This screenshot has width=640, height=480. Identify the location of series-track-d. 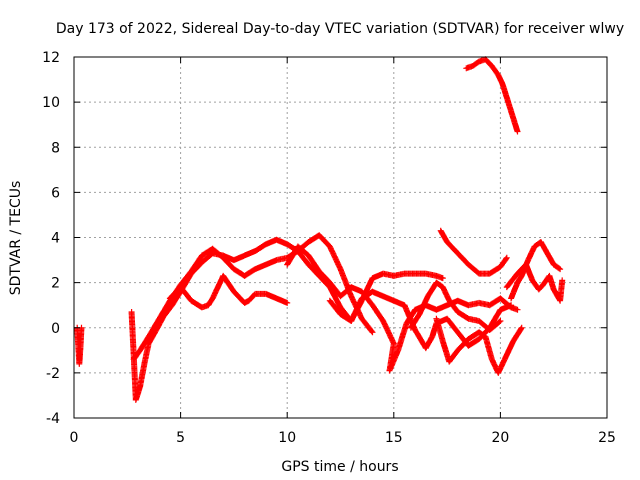
(228, 291).